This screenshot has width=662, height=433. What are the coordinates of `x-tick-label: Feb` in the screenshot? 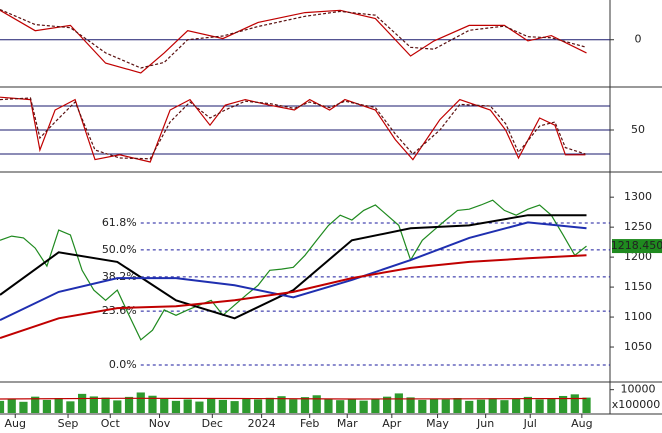 It's located at (309, 423).